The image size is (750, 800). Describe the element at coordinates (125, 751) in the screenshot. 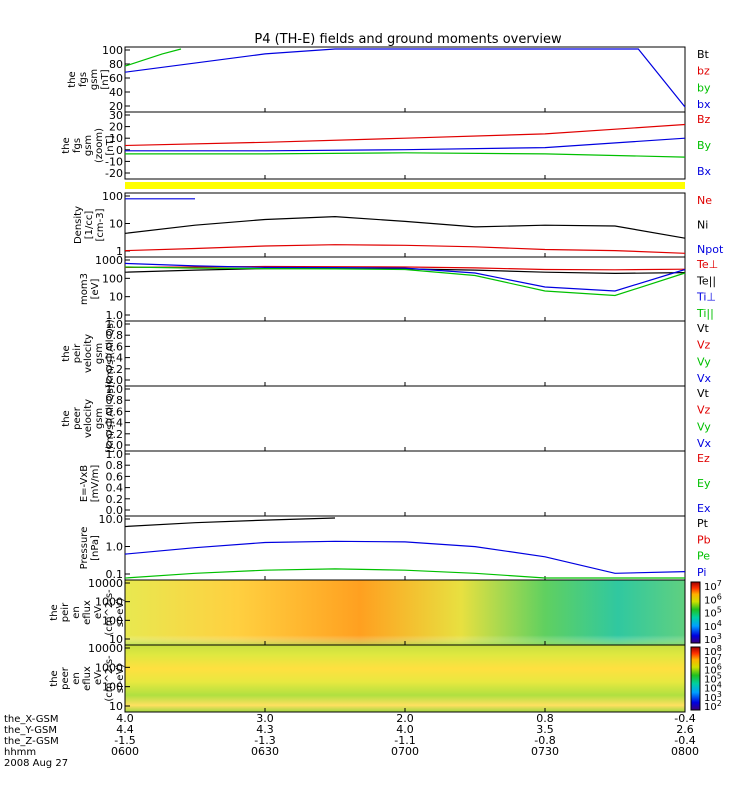

I see `x-row-value: 0600` at that location.